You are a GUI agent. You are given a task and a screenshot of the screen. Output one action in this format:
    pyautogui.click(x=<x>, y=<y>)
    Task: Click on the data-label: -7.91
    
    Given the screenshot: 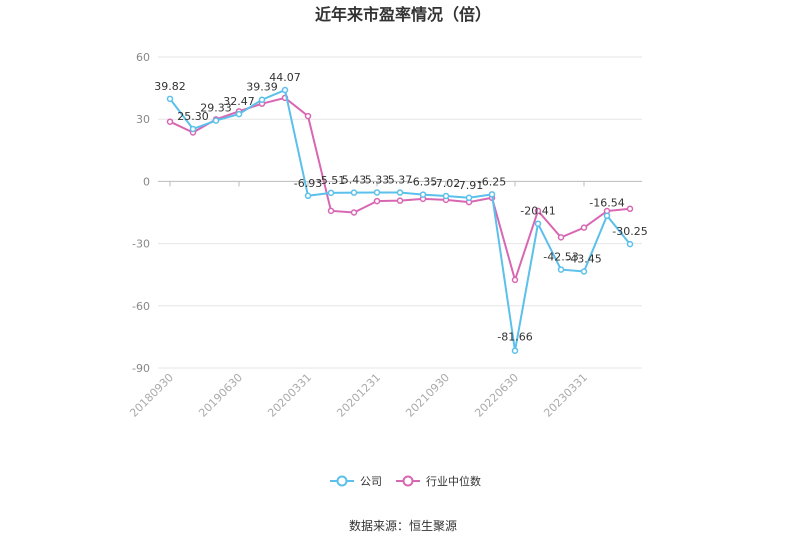 What is the action you would take?
    pyautogui.click(x=469, y=185)
    